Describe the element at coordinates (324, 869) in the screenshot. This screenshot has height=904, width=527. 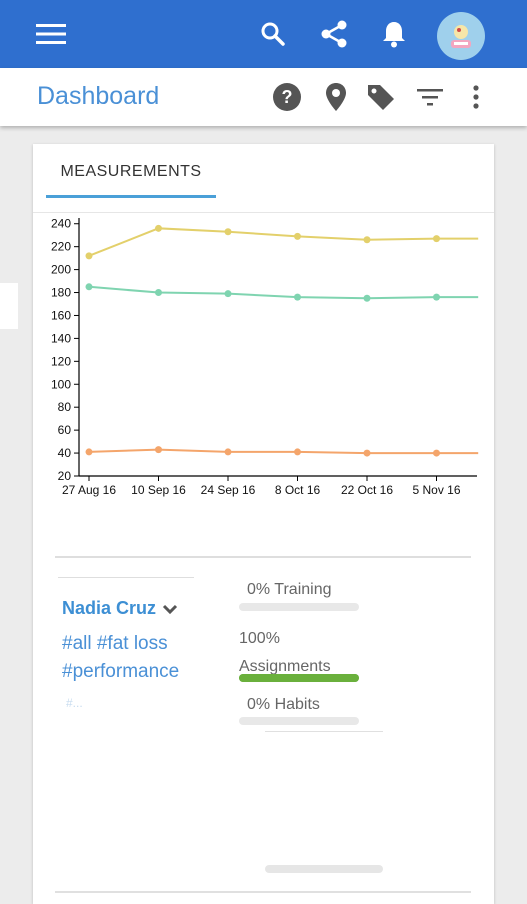
I see `scroll-handle` at that location.